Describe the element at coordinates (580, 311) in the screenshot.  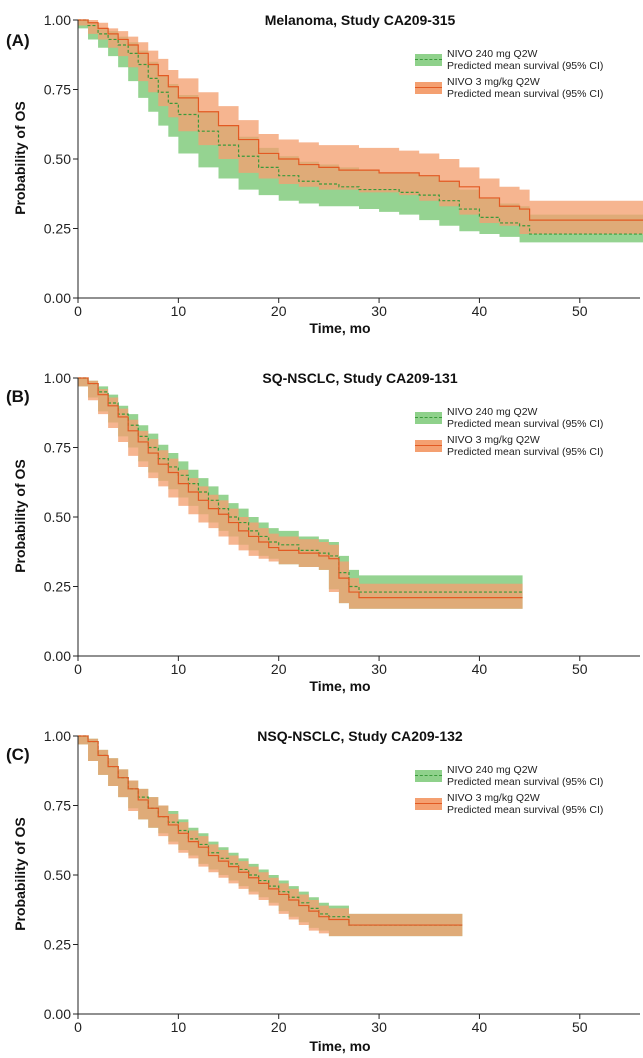
I see `panel-a-x-tick-label: 50` at that location.